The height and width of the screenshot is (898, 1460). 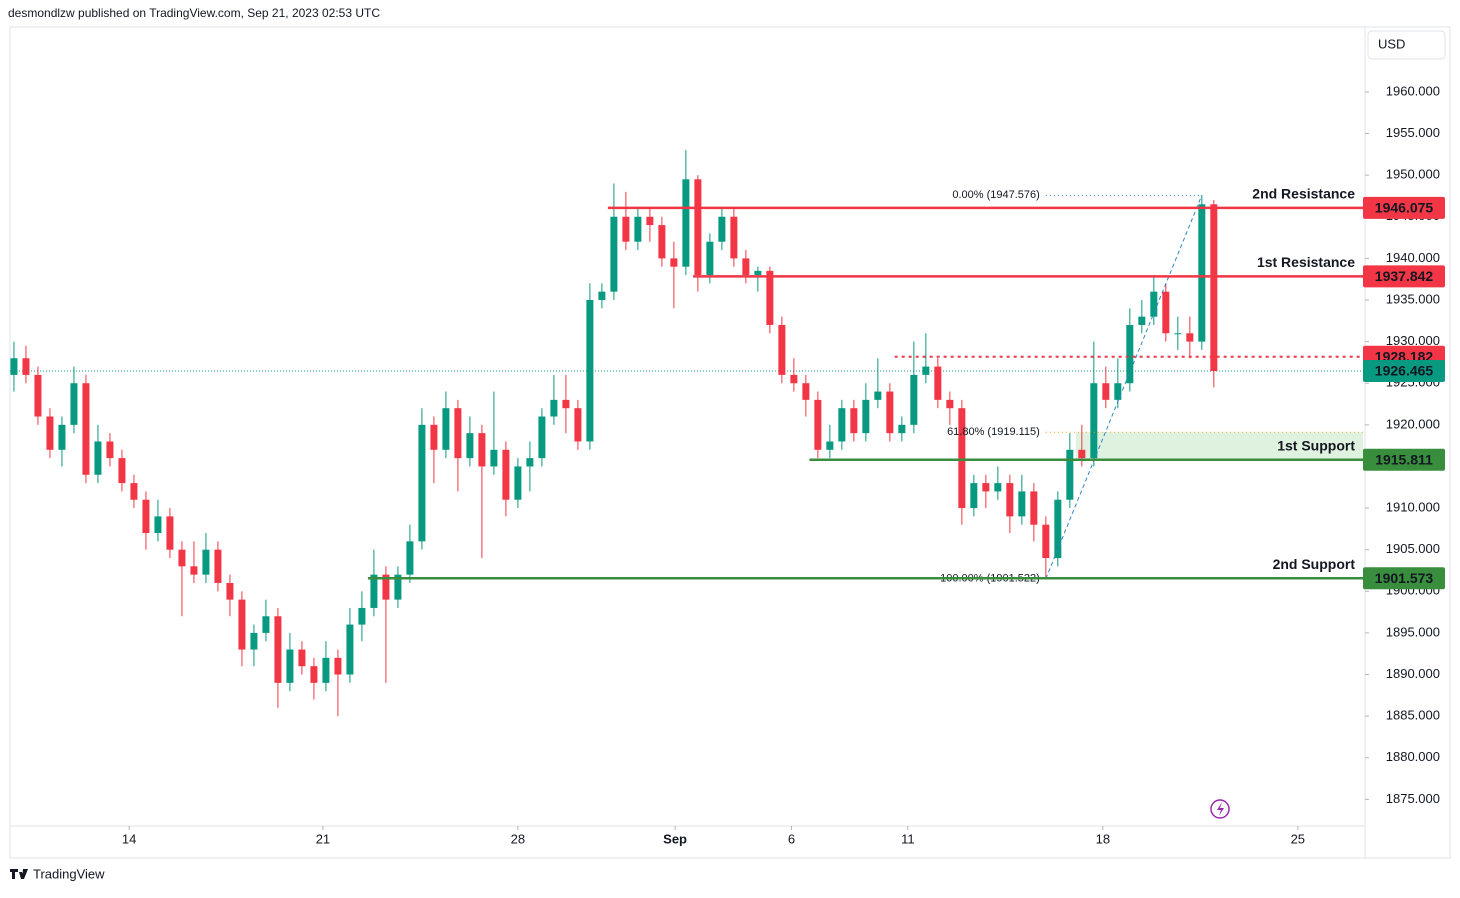 What do you see at coordinates (1391, 43) in the screenshot?
I see `currency: USD` at bounding box center [1391, 43].